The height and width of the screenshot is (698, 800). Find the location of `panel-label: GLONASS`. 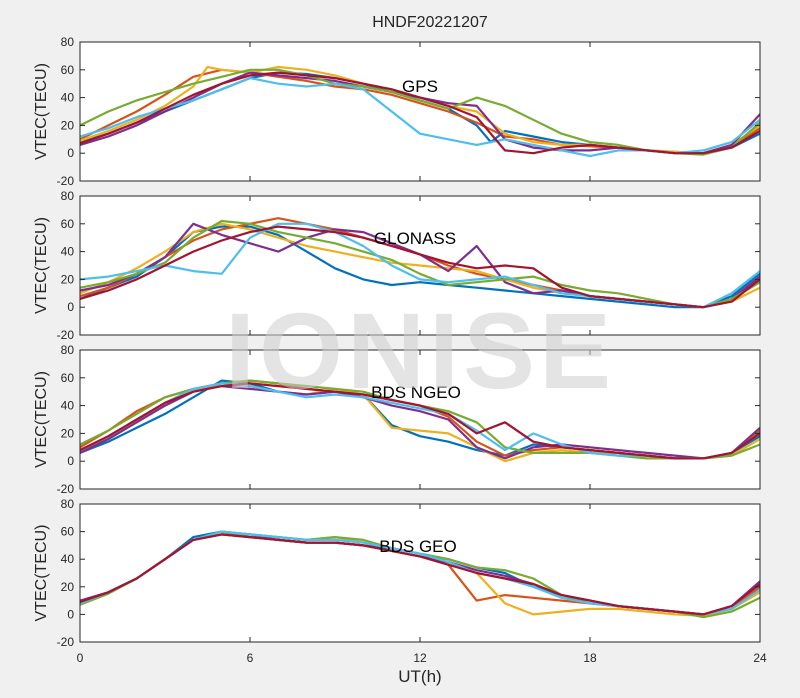

panel-label: GLONASS is located at coordinates (415, 238).